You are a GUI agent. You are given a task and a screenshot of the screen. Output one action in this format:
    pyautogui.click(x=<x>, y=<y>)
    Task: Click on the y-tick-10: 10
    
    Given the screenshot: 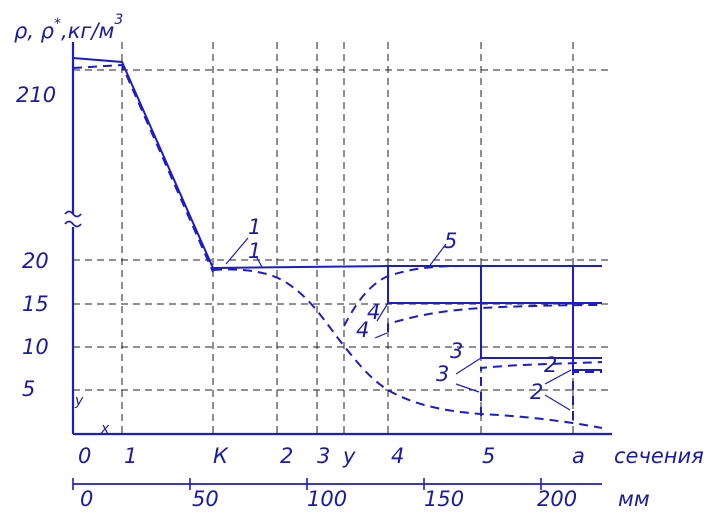 What is the action you would take?
    pyautogui.click(x=35, y=347)
    